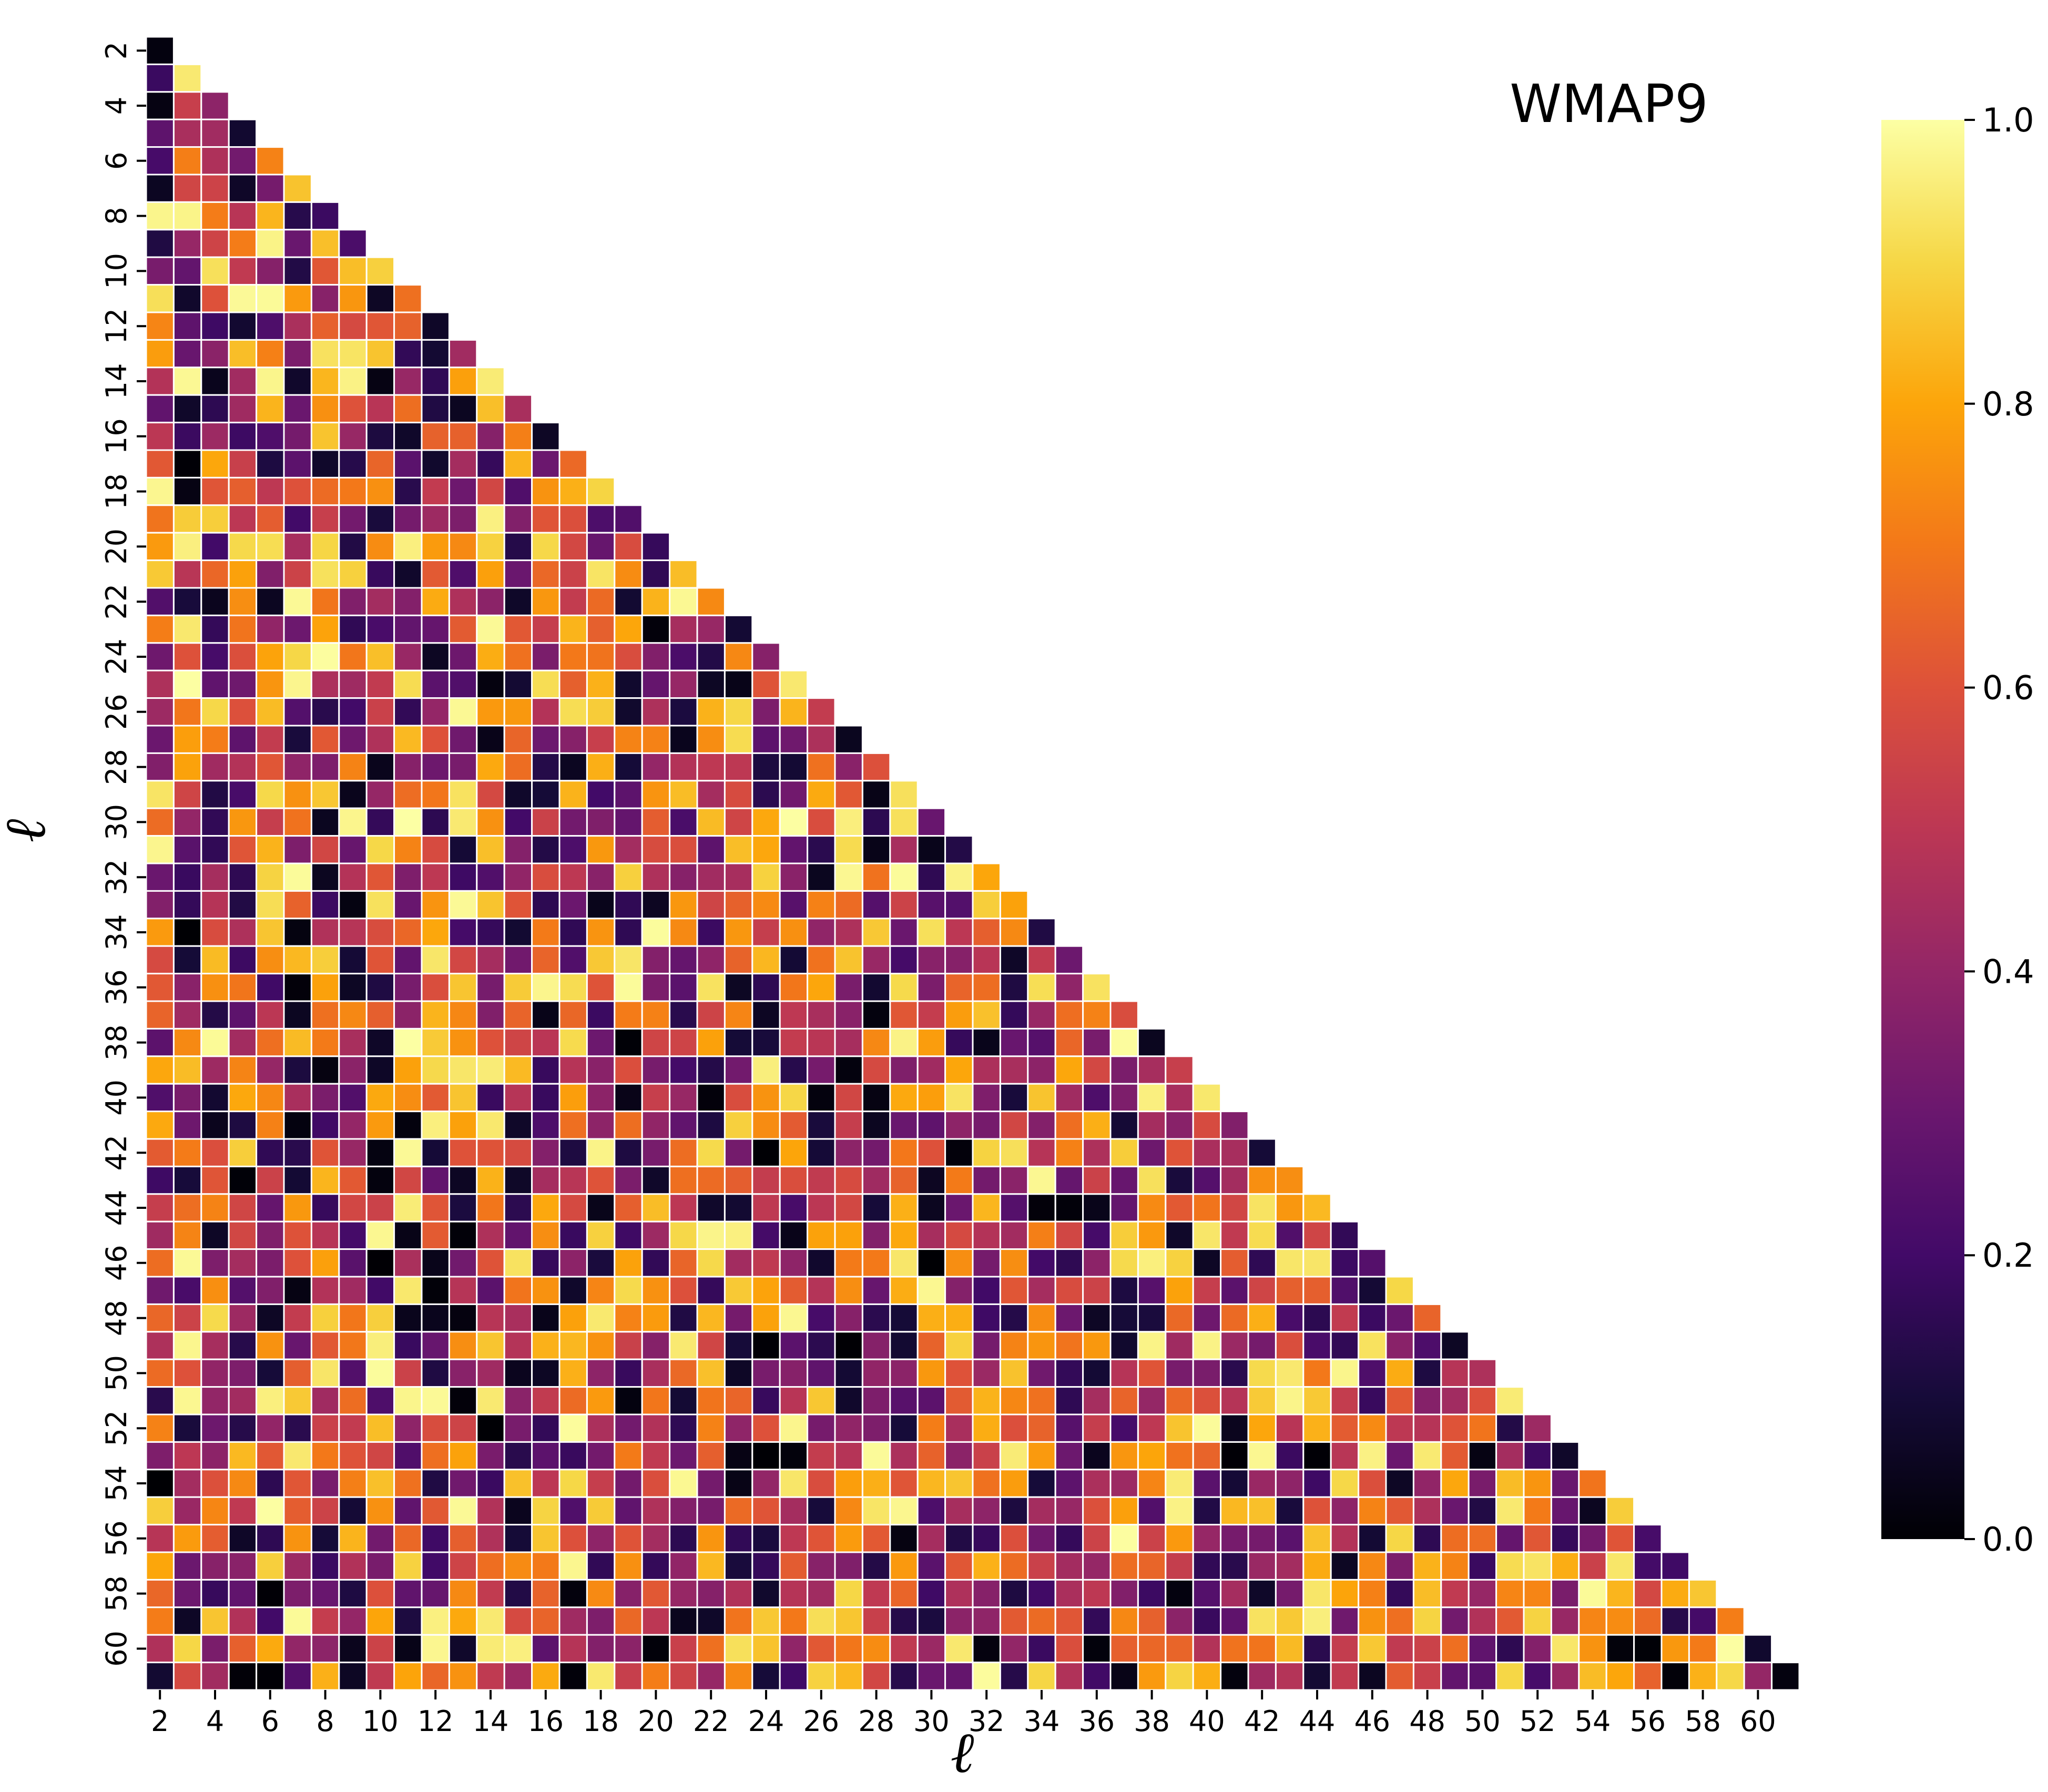 This screenshot has height=1792, width=2048. I want to click on y-tick-label: 30, so click(116, 822).